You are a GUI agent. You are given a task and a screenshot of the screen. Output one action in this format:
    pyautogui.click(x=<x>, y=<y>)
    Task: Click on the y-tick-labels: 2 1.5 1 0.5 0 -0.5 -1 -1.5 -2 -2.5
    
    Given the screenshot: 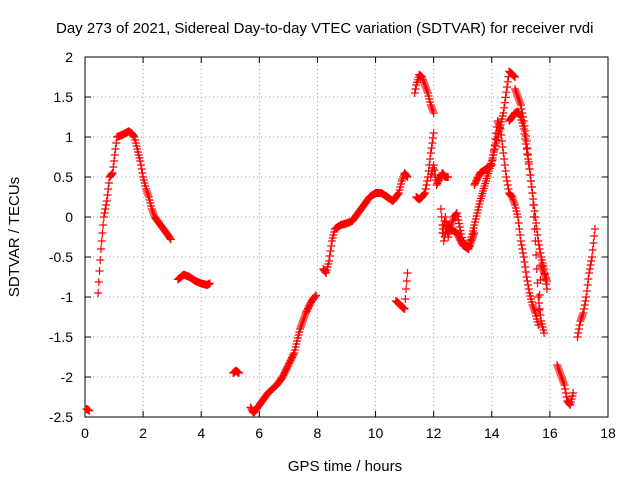 What is the action you would take?
    pyautogui.click(x=61, y=237)
    